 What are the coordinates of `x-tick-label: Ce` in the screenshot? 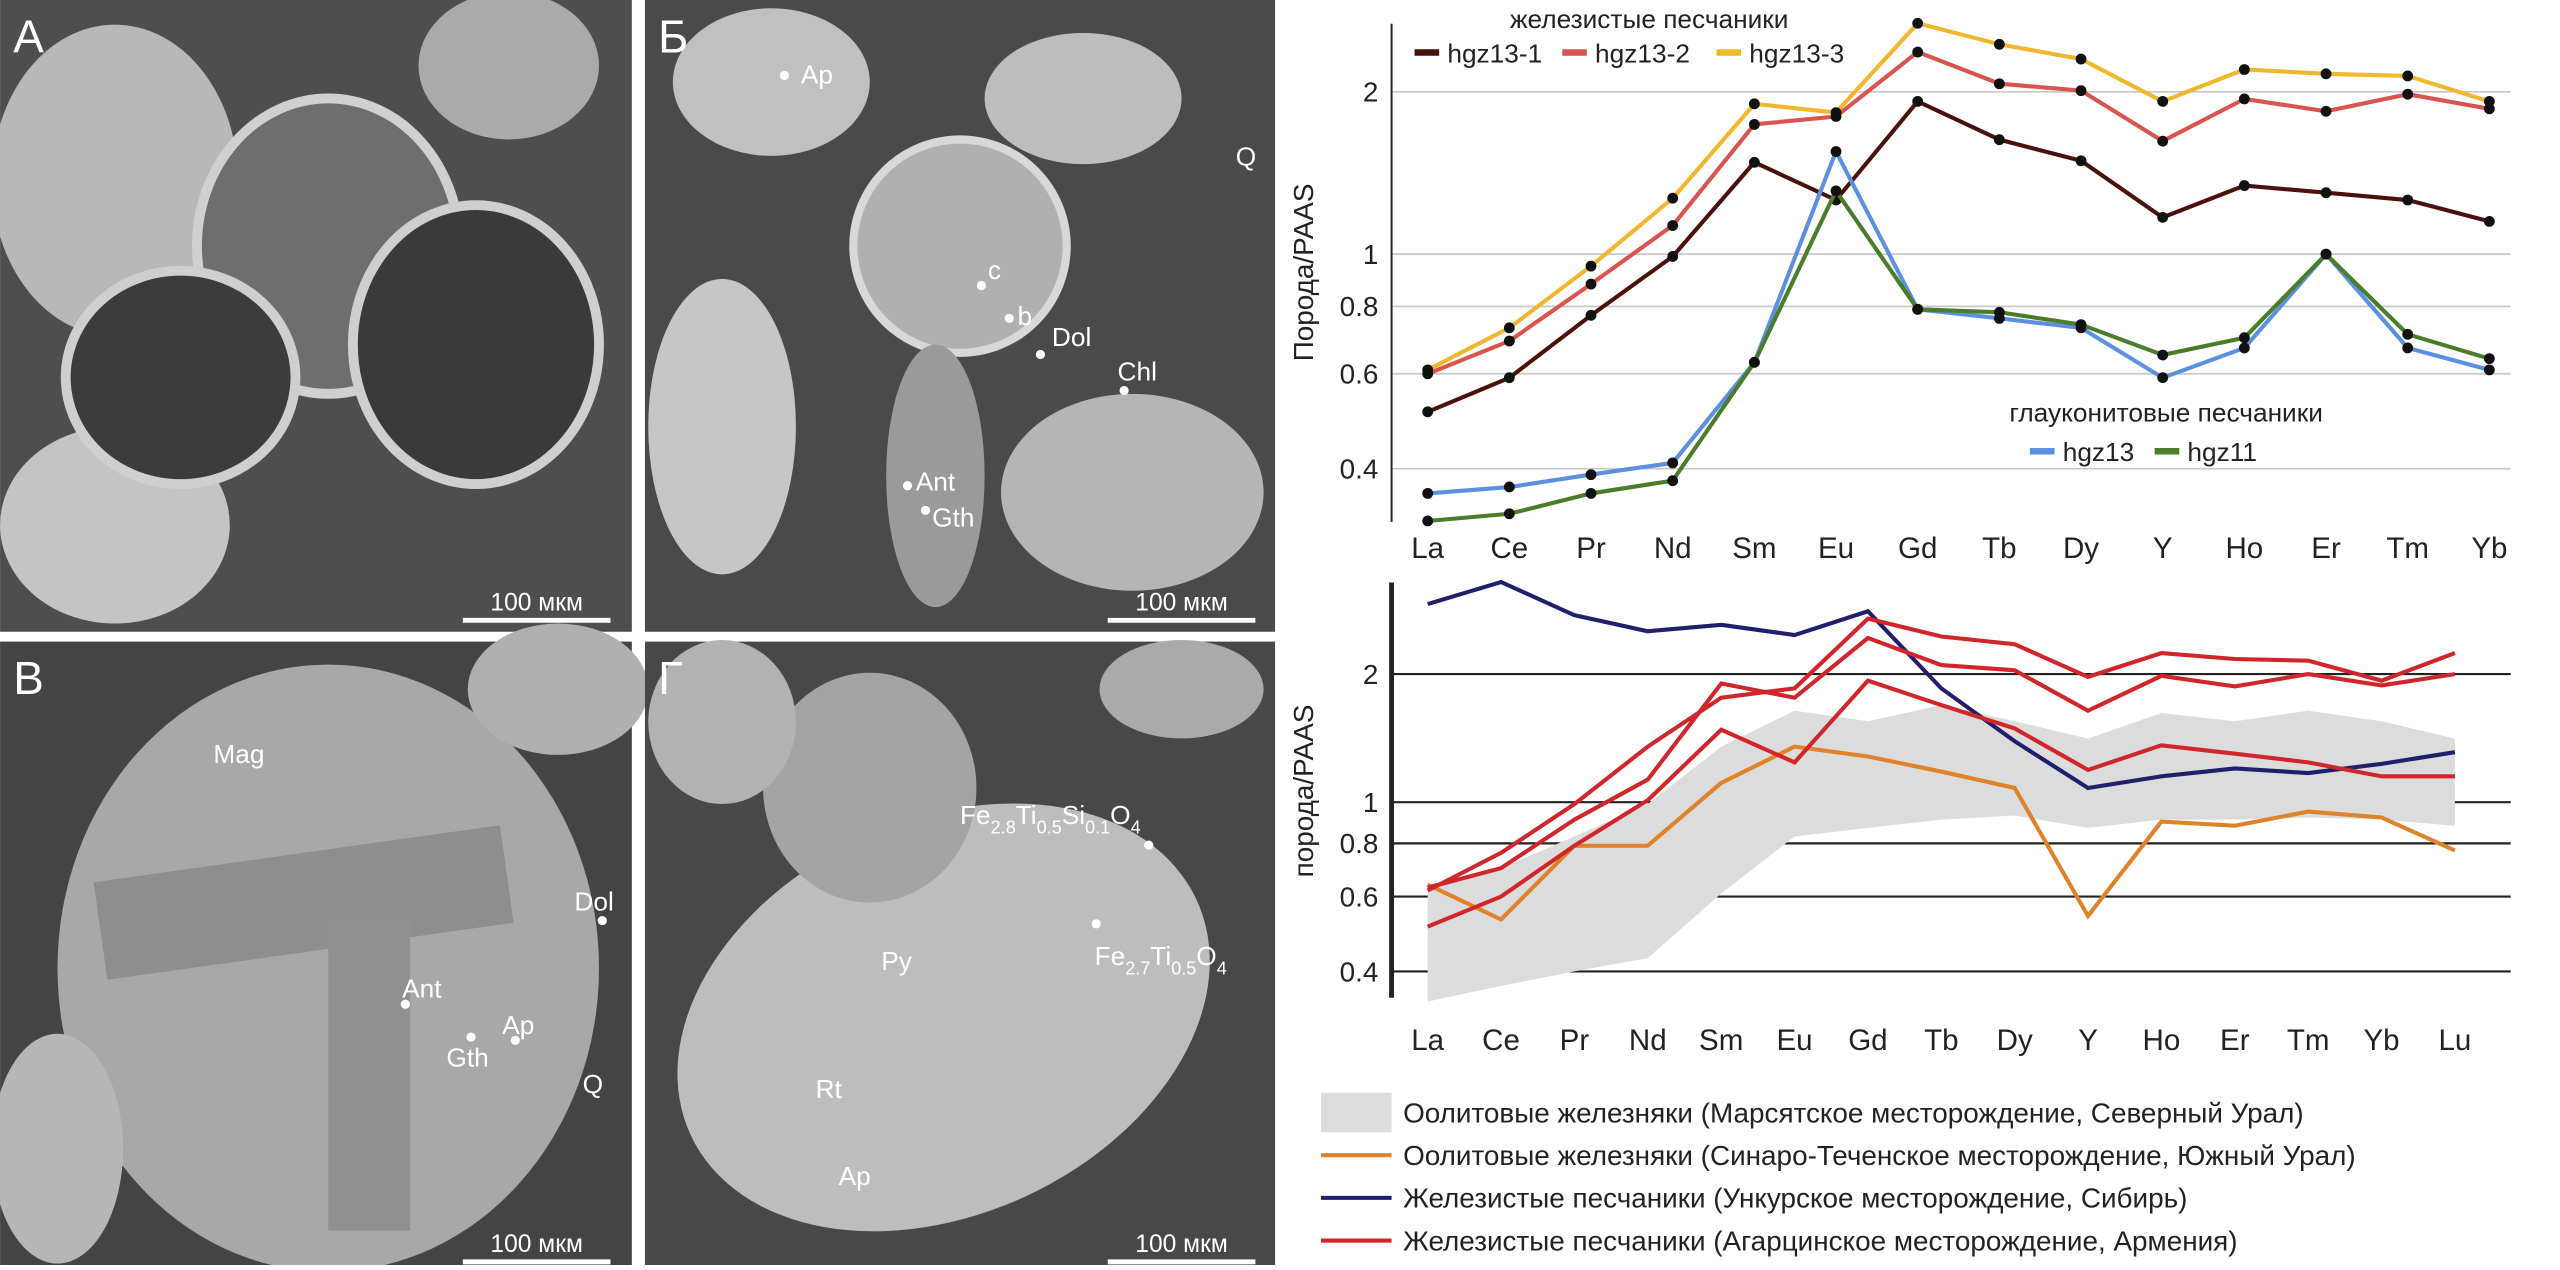 It's located at (1501, 1040).